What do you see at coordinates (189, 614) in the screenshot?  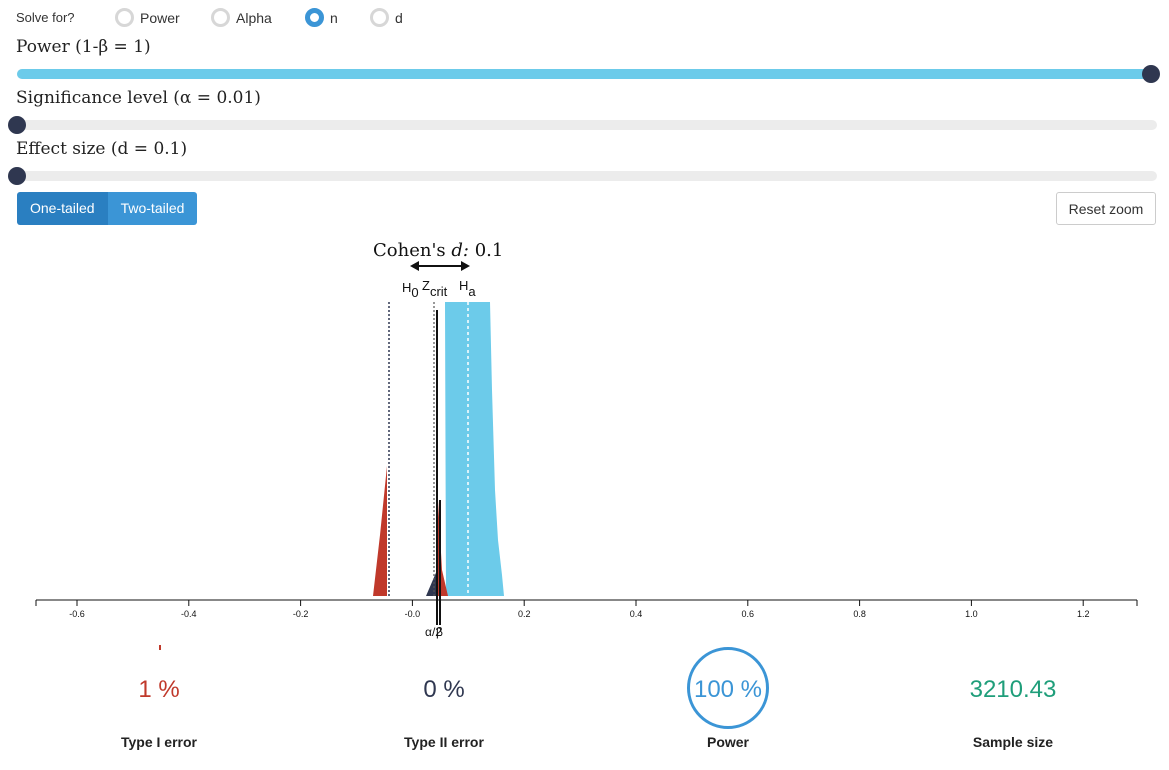 I see `x-tick-label: -0.4` at bounding box center [189, 614].